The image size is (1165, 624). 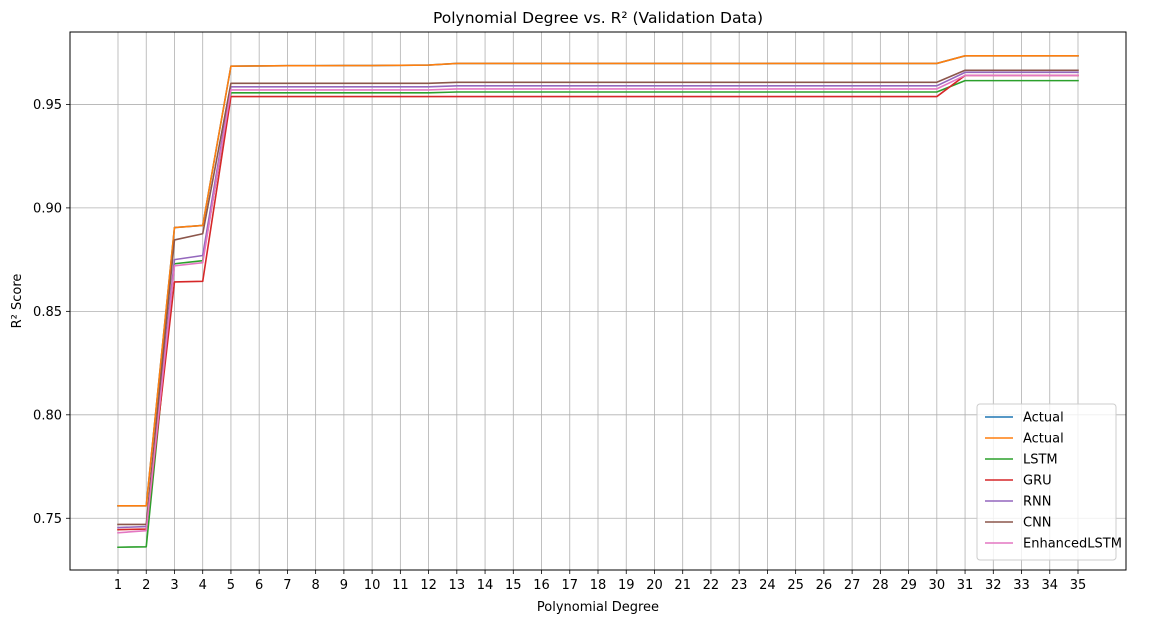 What do you see at coordinates (654, 585) in the screenshot?
I see `x-tick-label: 20` at bounding box center [654, 585].